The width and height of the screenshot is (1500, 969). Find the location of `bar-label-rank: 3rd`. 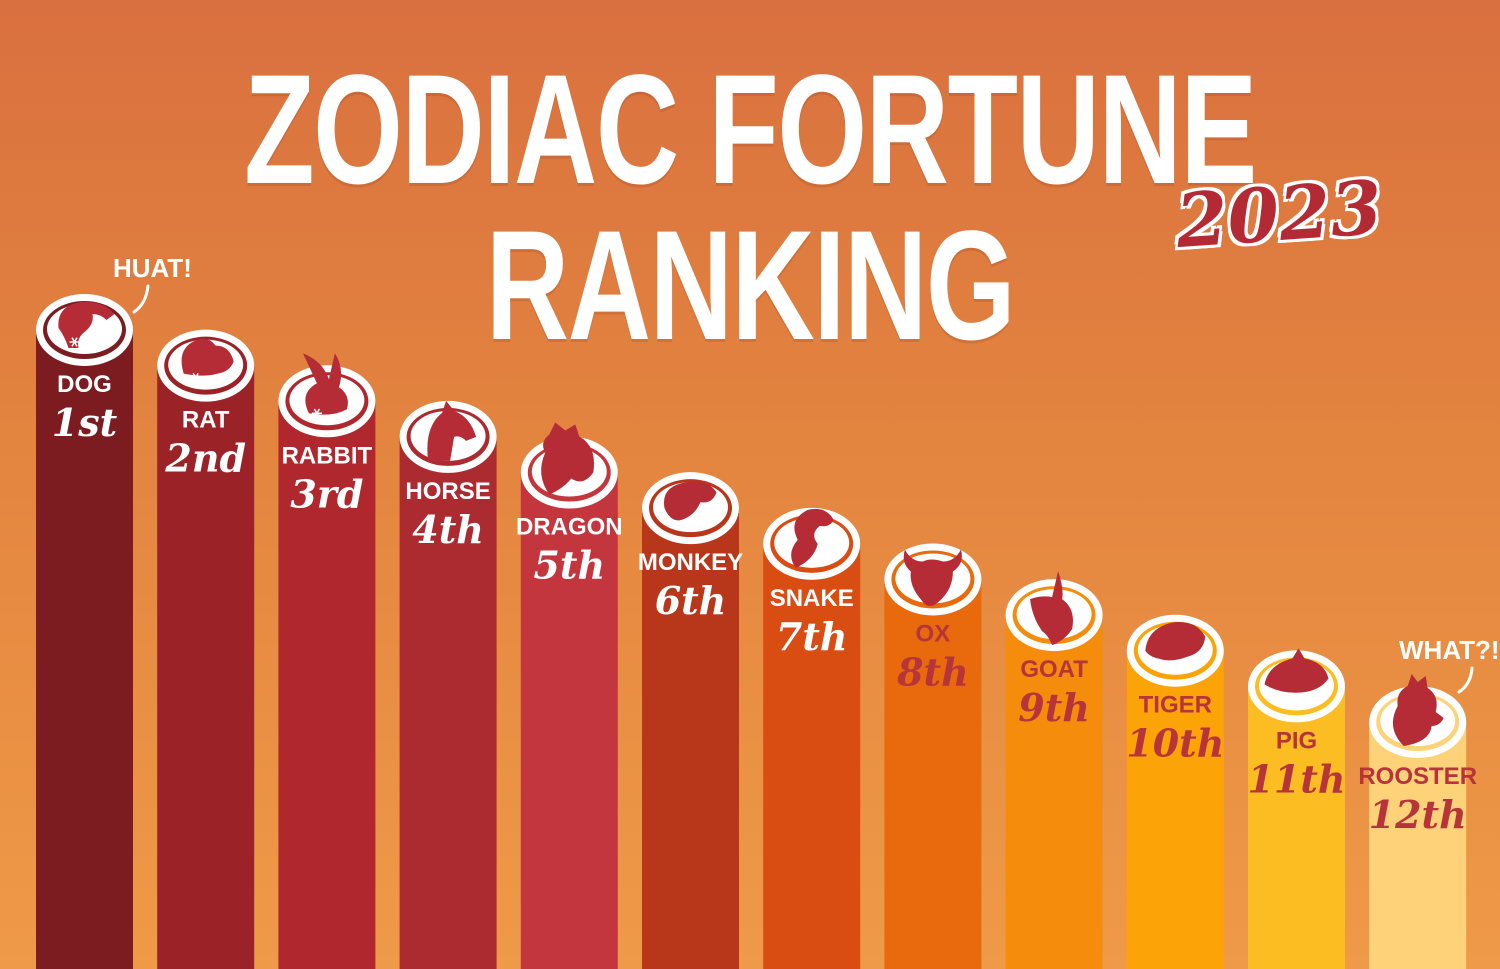

bar-label-rank: 3rd is located at coordinates (326, 493).